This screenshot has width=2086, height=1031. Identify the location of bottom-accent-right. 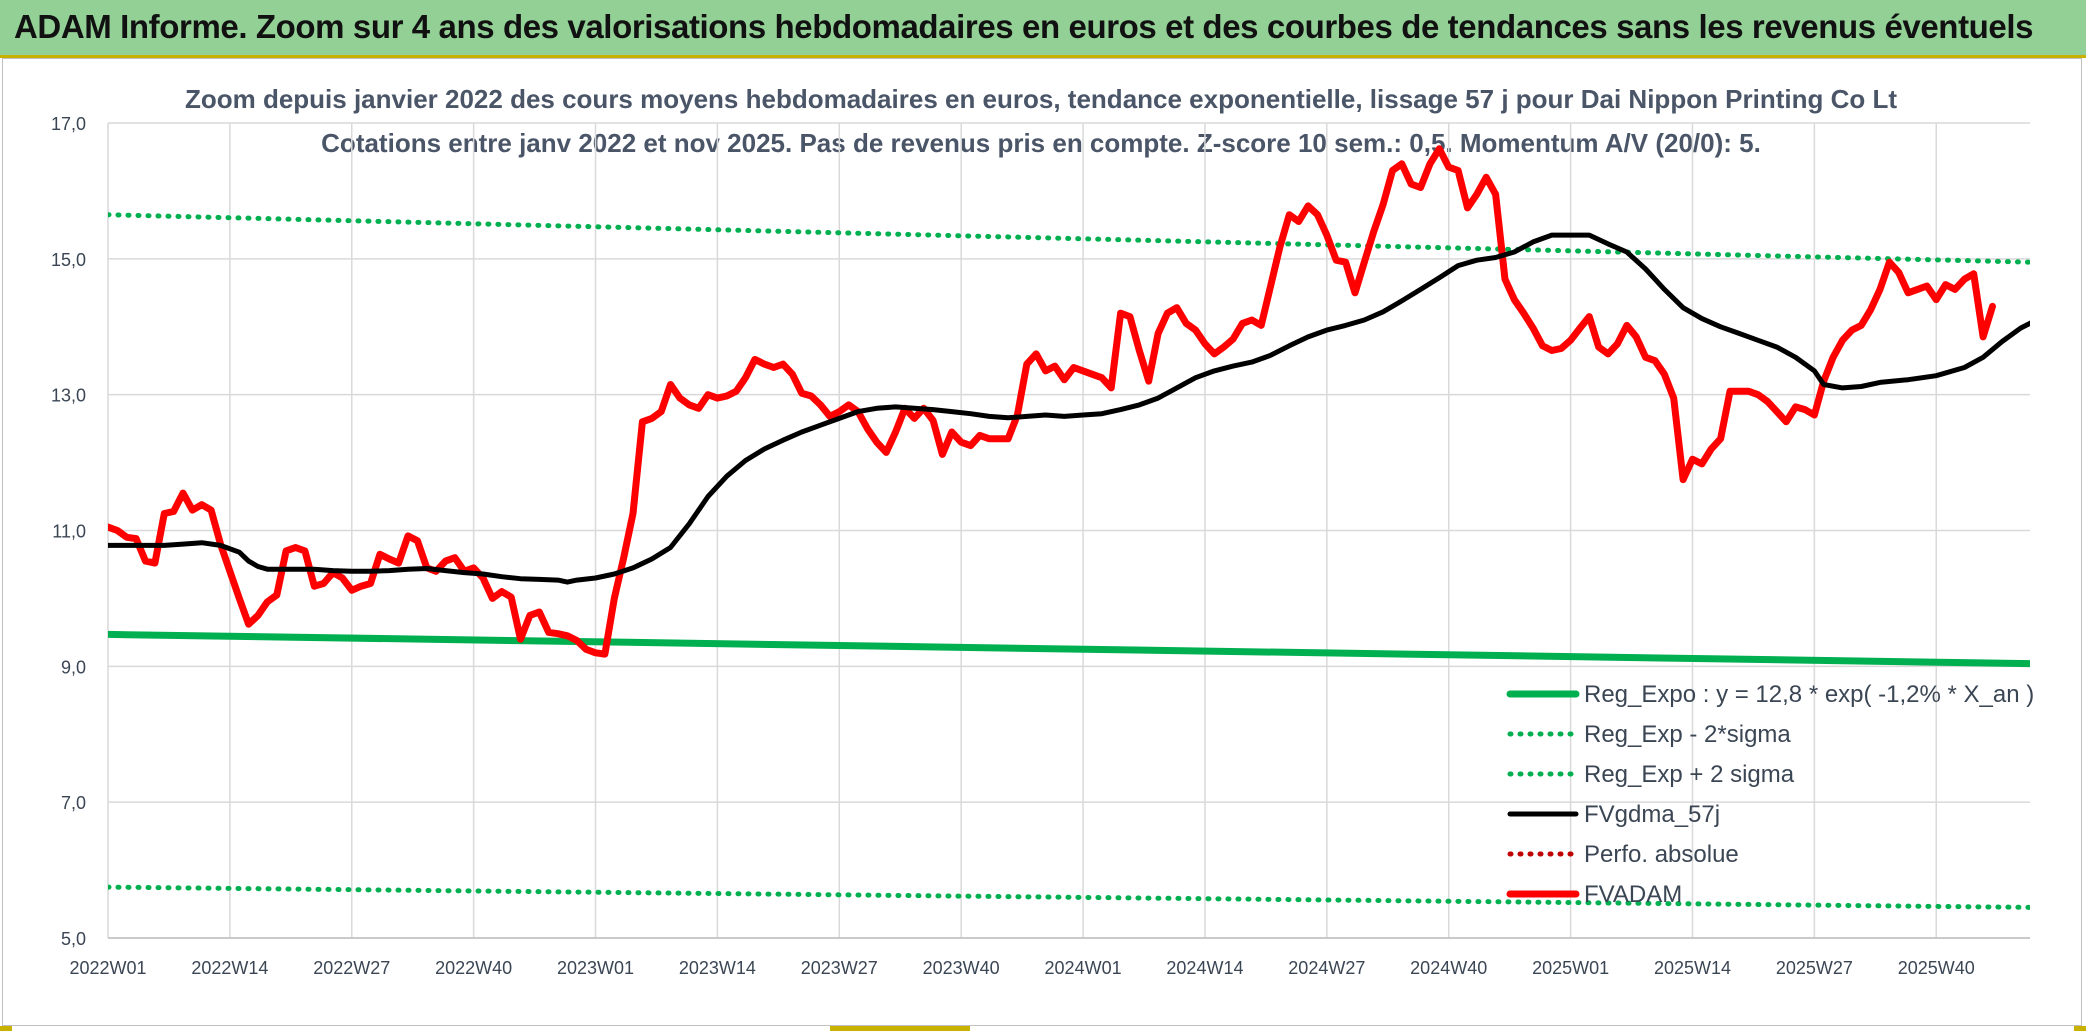
(2080, 1028).